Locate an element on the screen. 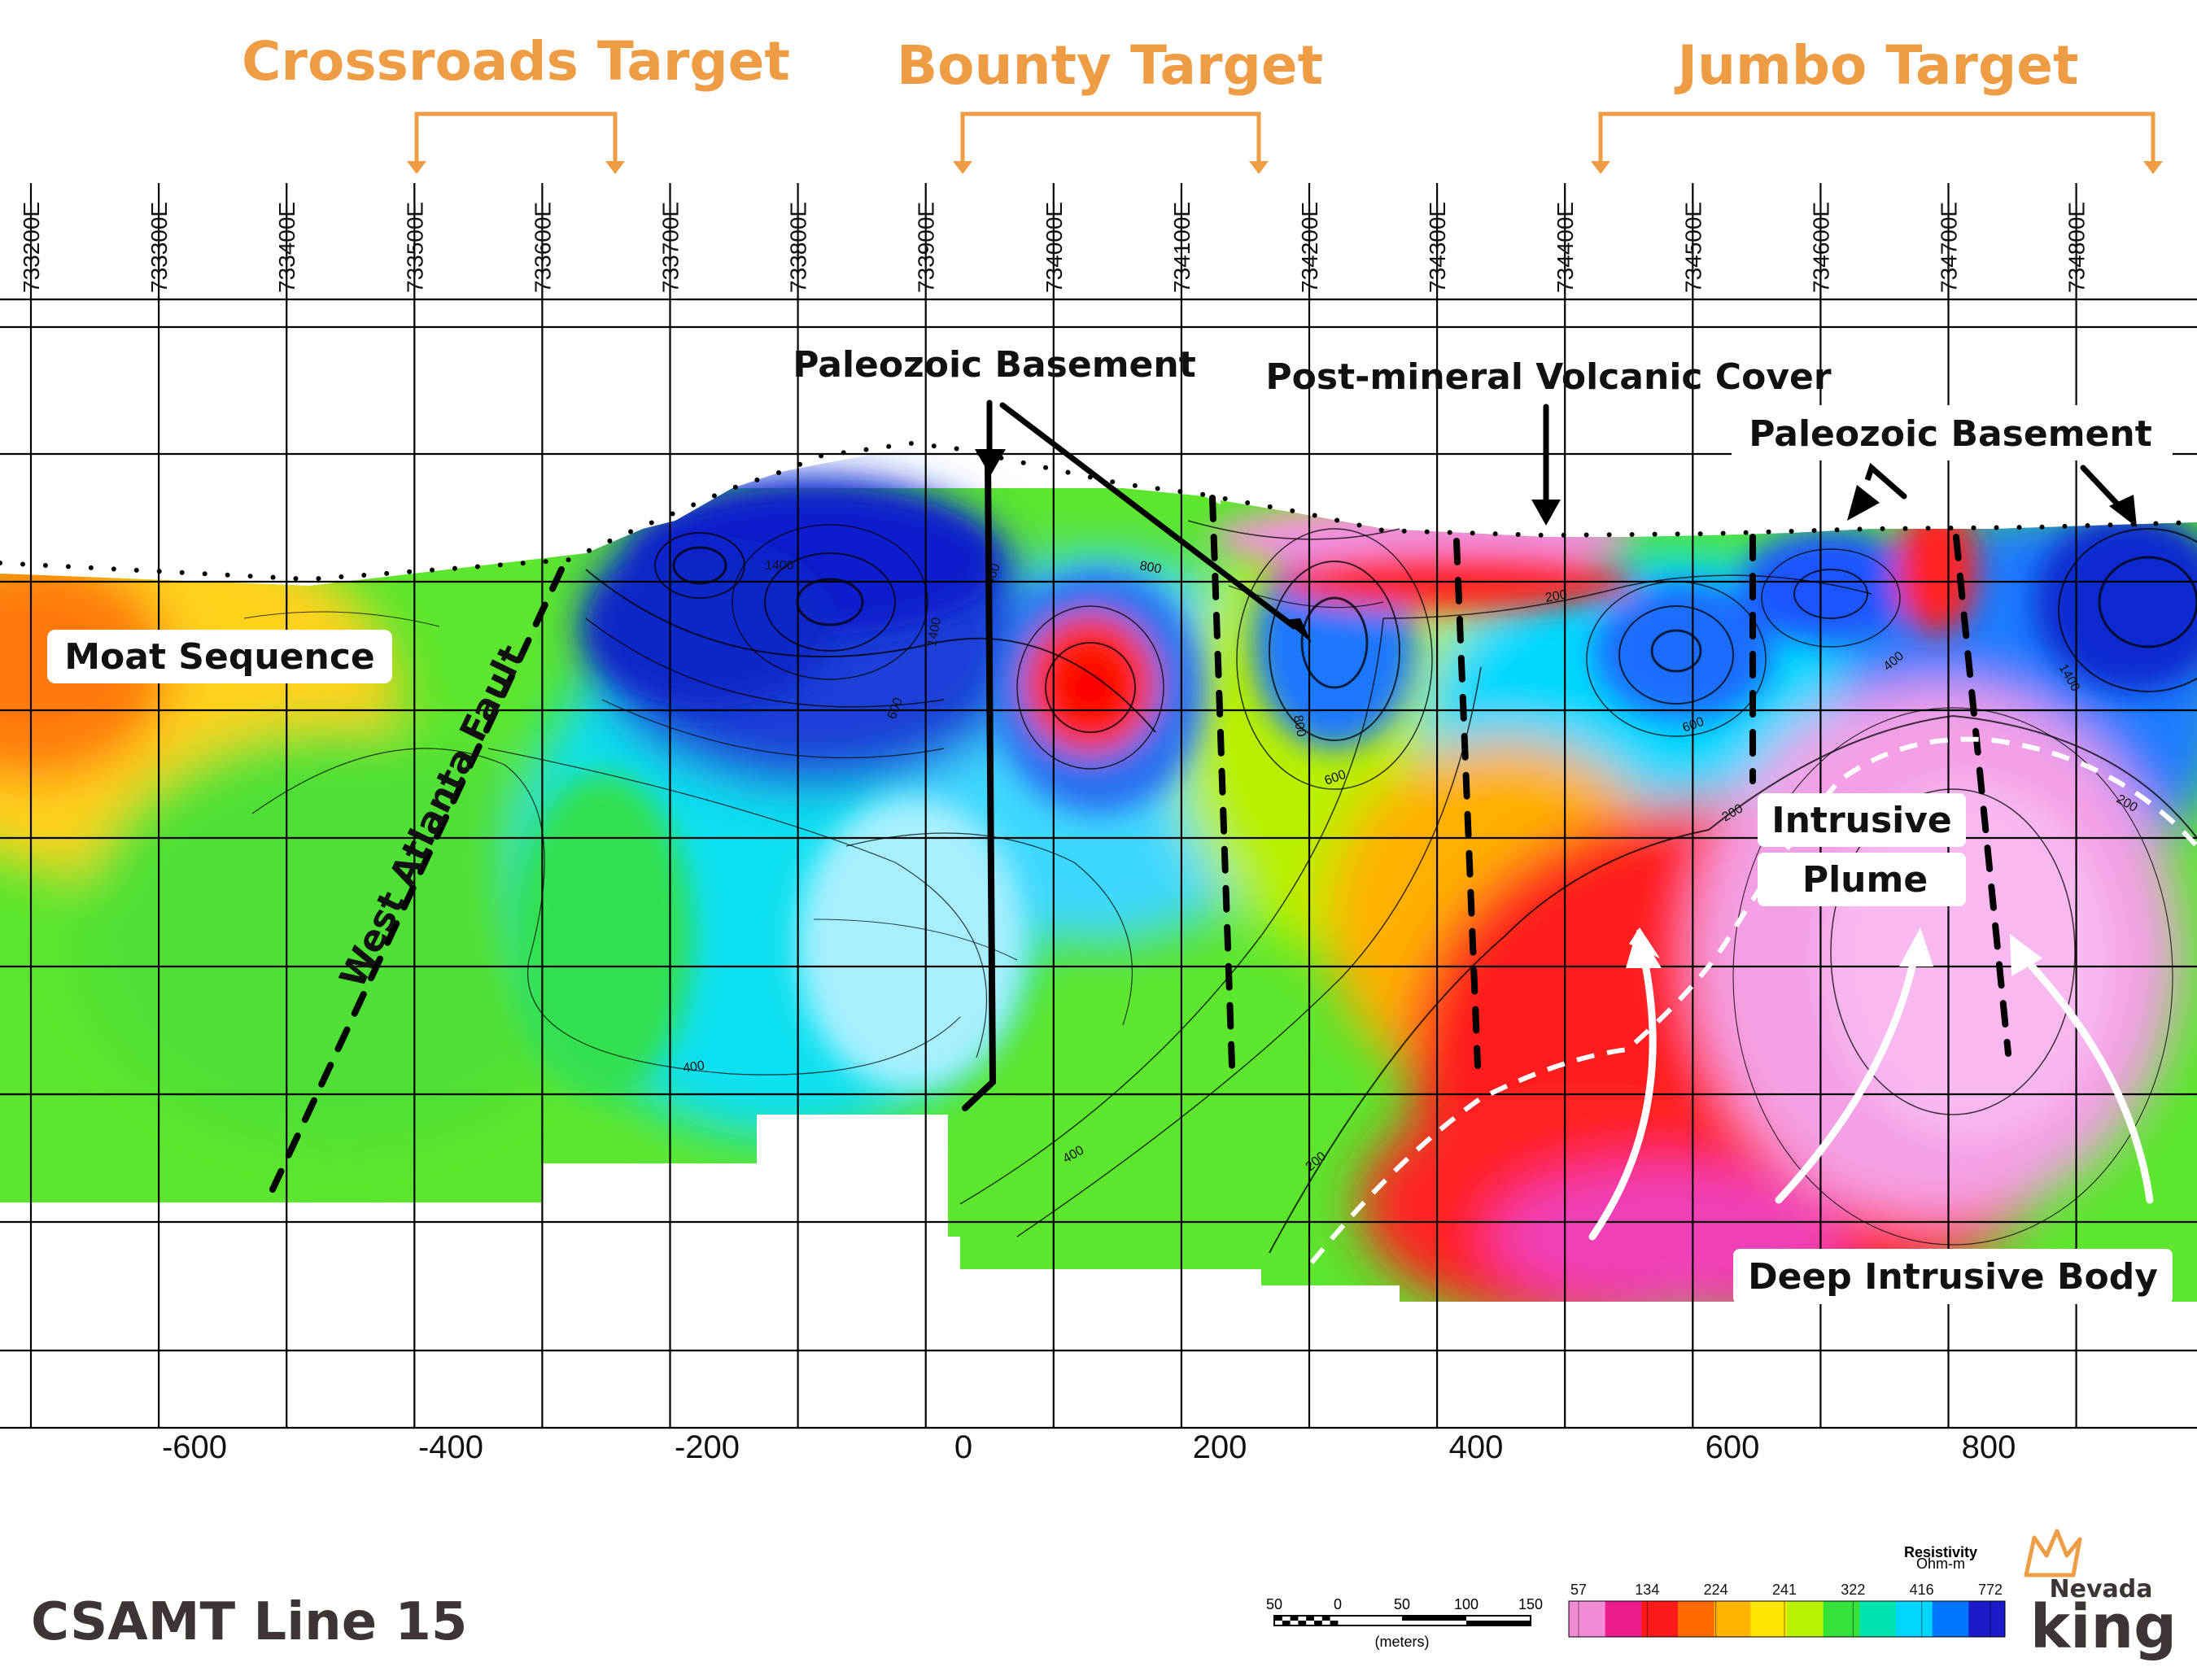 The width and height of the screenshot is (2197, 1680). intrusive-box is located at coordinates (1862, 820).